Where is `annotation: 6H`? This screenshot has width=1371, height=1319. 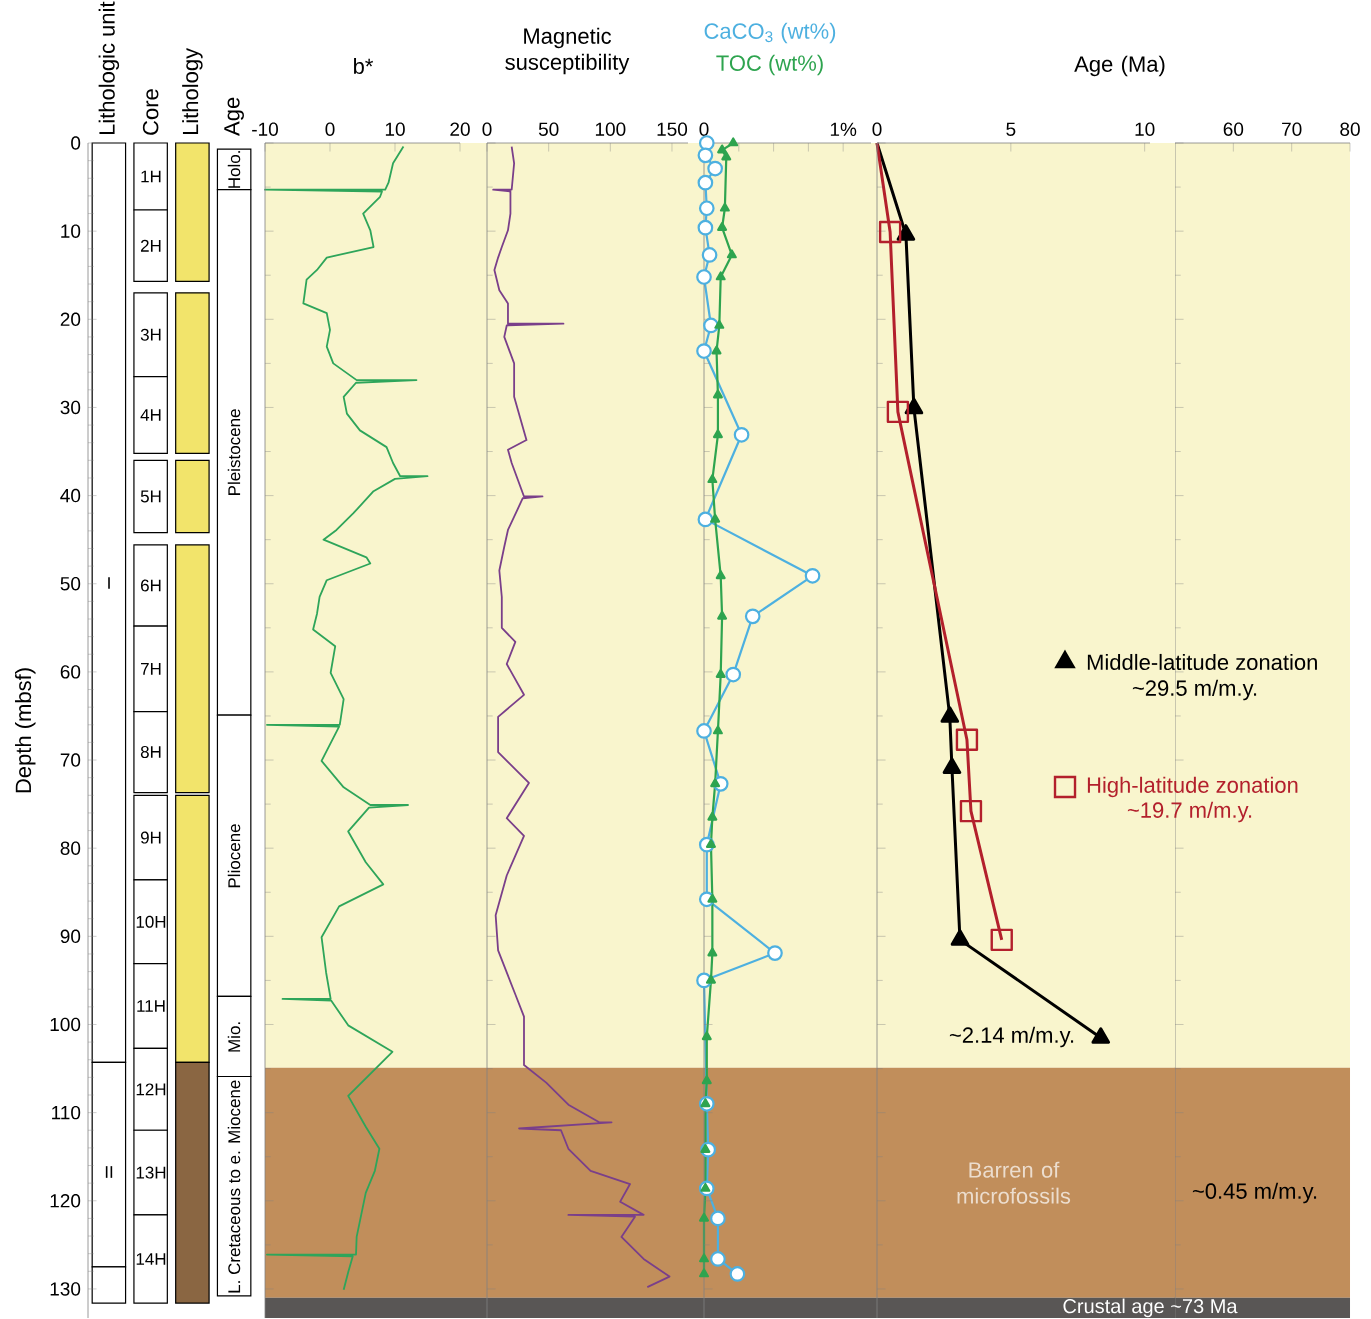
annotation: 6H is located at coordinates (151, 585).